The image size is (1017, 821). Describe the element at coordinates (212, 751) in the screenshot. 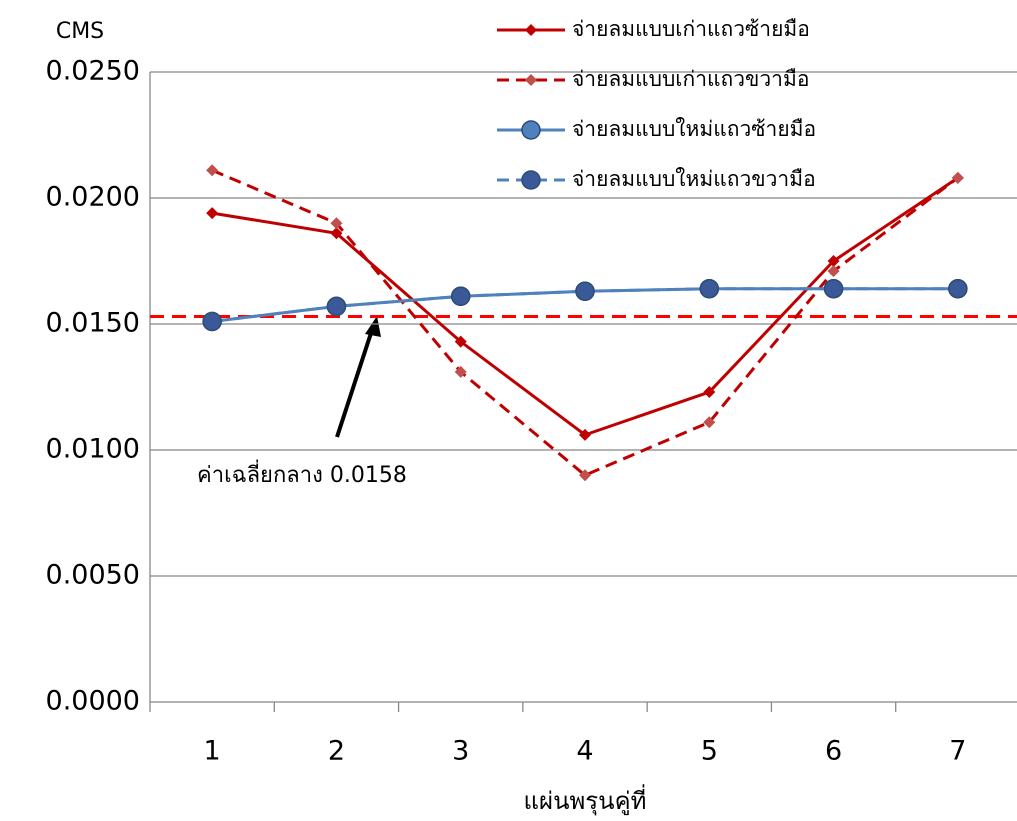

I see `x-tick-label: 1` at that location.